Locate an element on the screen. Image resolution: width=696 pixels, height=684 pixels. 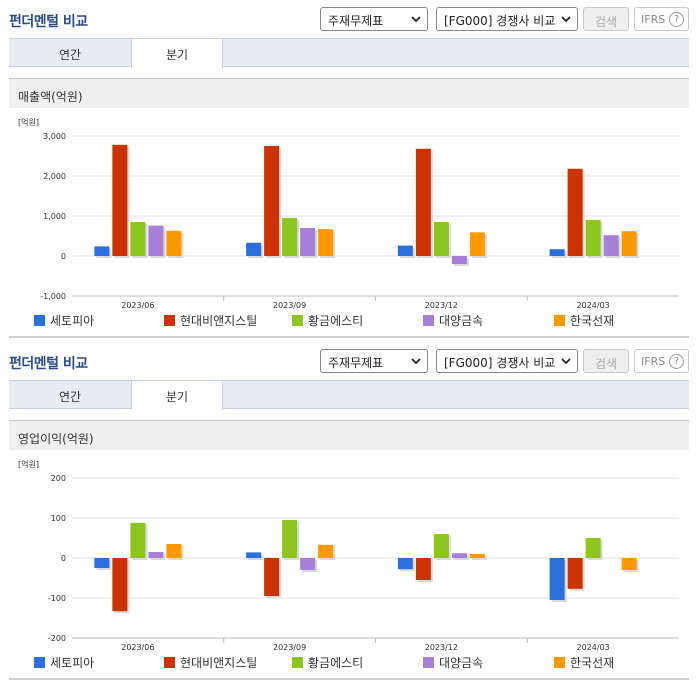
metric-header: 영업이익(억원) is located at coordinates (349, 435).